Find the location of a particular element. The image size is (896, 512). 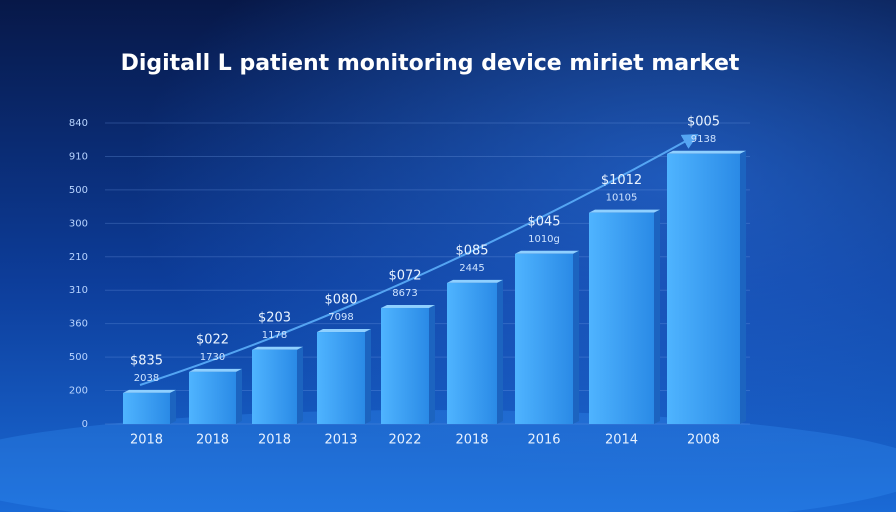

bar-price-label: $022 is located at coordinates (212, 339).